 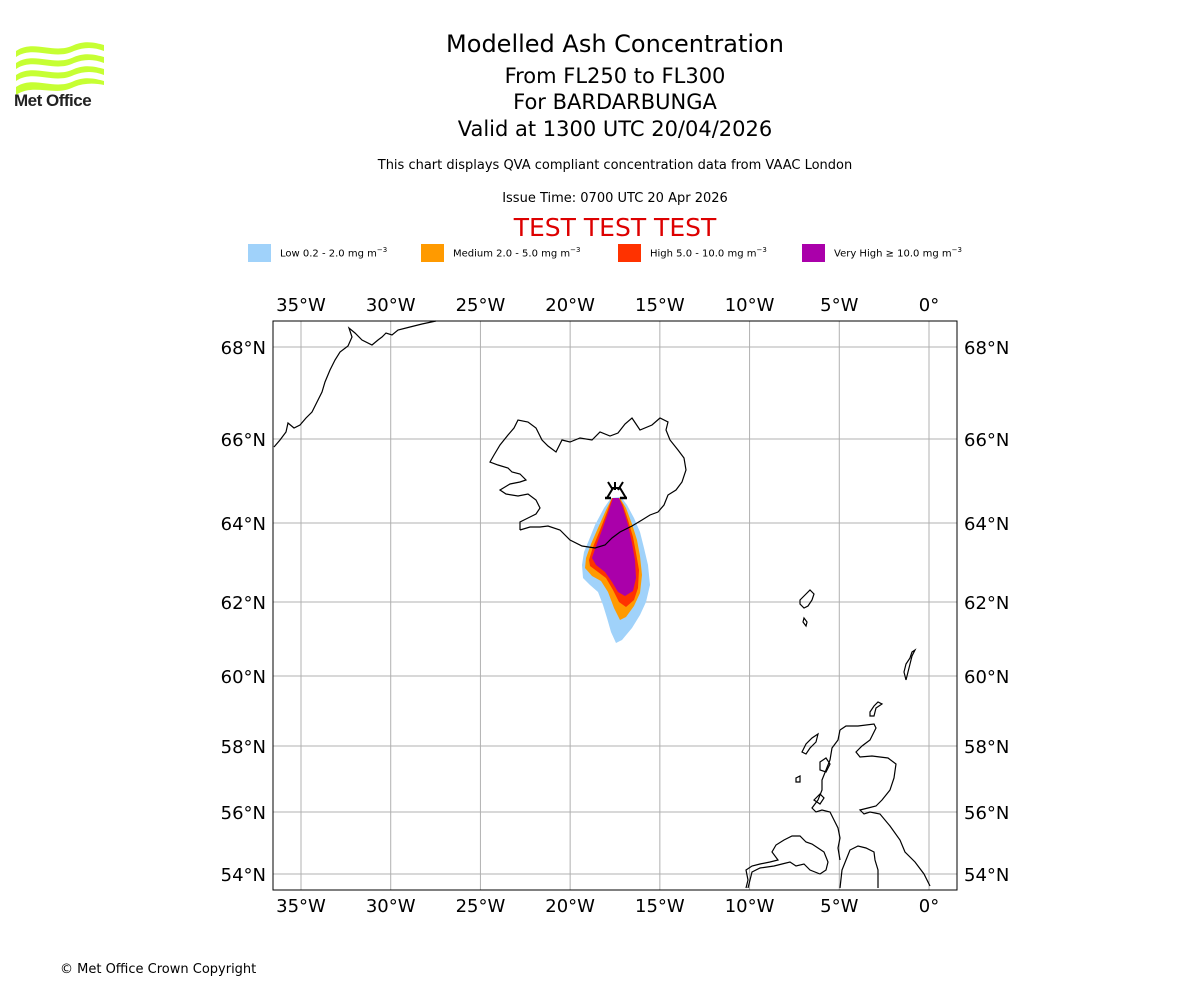 What do you see at coordinates (986, 348) in the screenshot?
I see `y-tick-label-right: 68°N` at bounding box center [986, 348].